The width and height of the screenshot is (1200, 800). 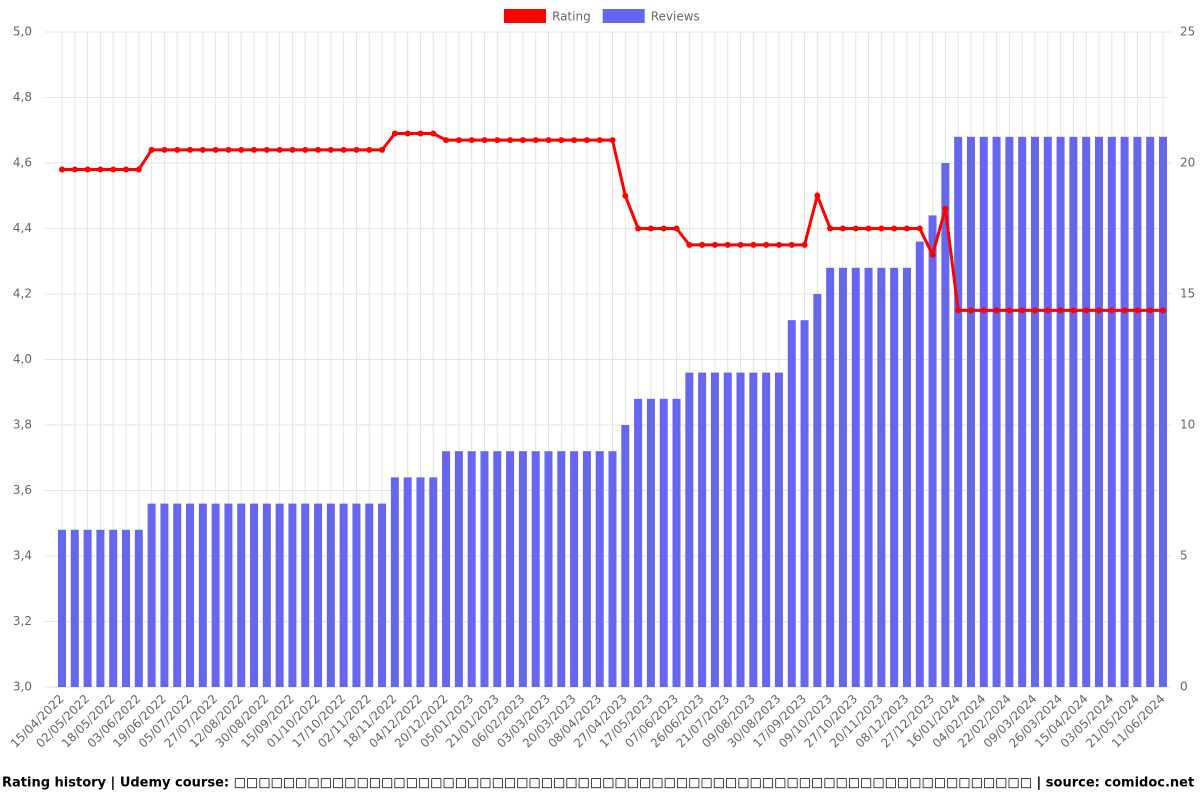 I want to click on y-tick-label: 5,0, so click(x=22, y=32).